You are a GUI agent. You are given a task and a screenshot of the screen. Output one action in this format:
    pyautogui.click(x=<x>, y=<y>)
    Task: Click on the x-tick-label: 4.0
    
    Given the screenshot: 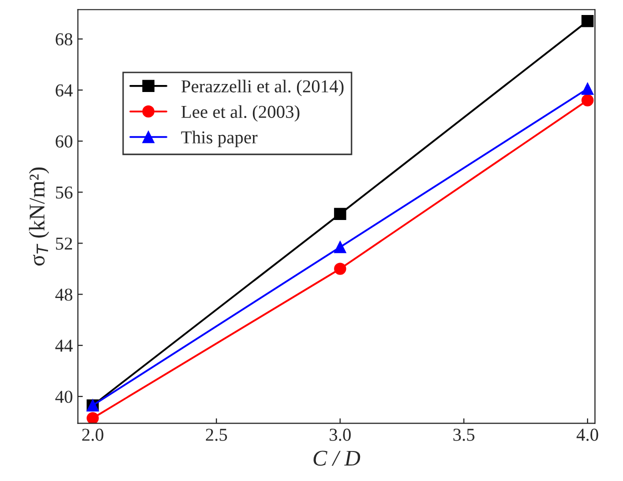 What is the action you would take?
    pyautogui.click(x=587, y=434)
    